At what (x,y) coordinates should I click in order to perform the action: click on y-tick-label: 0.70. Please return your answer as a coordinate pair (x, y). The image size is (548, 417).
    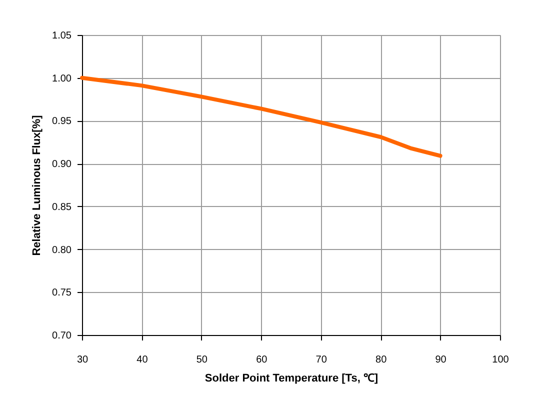
    Looking at the image, I should click on (62, 336).